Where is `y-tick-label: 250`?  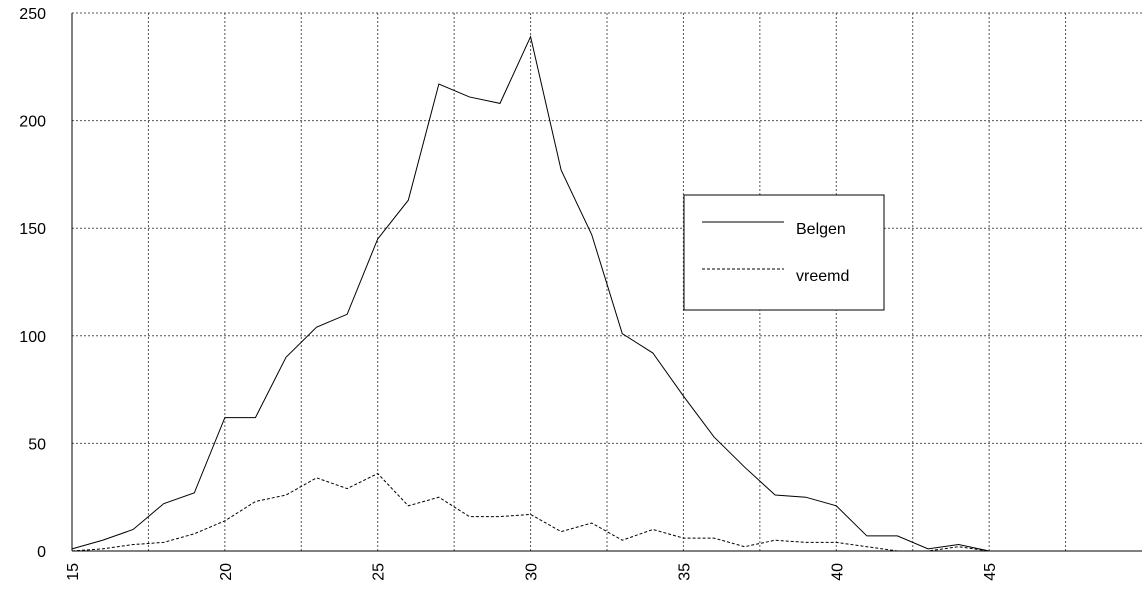
y-tick-label: 250 is located at coordinates (32, 14).